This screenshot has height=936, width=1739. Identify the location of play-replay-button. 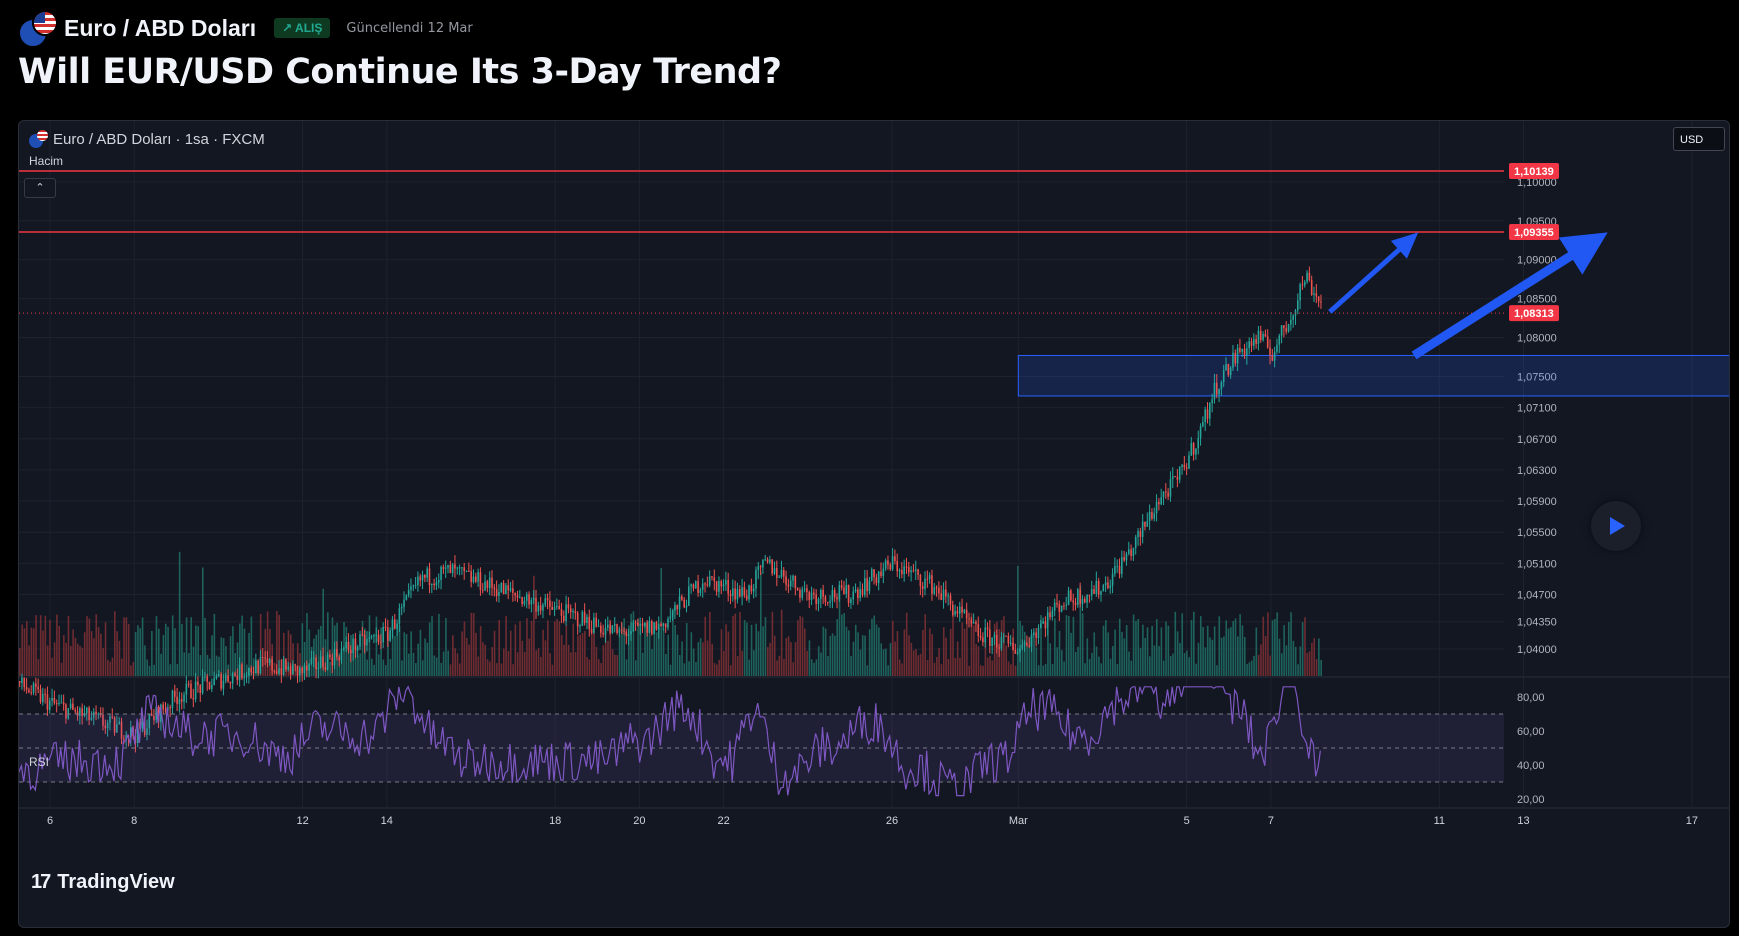
(1616, 526).